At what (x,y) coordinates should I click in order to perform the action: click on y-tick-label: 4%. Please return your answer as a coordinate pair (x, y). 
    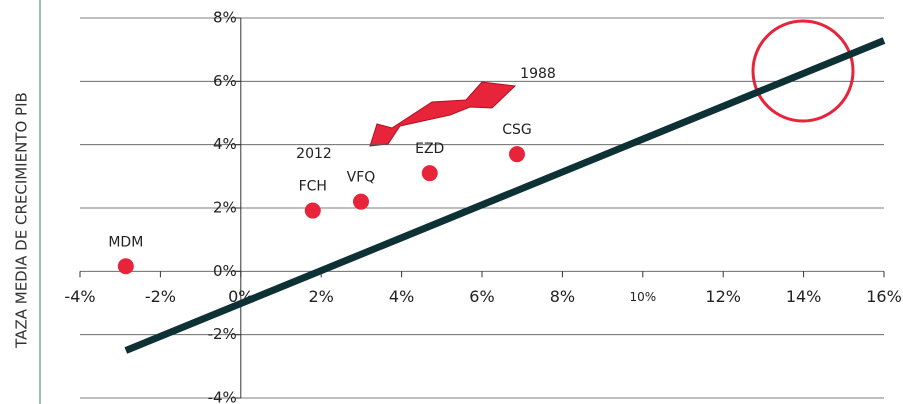
    Looking at the image, I should click on (225, 144).